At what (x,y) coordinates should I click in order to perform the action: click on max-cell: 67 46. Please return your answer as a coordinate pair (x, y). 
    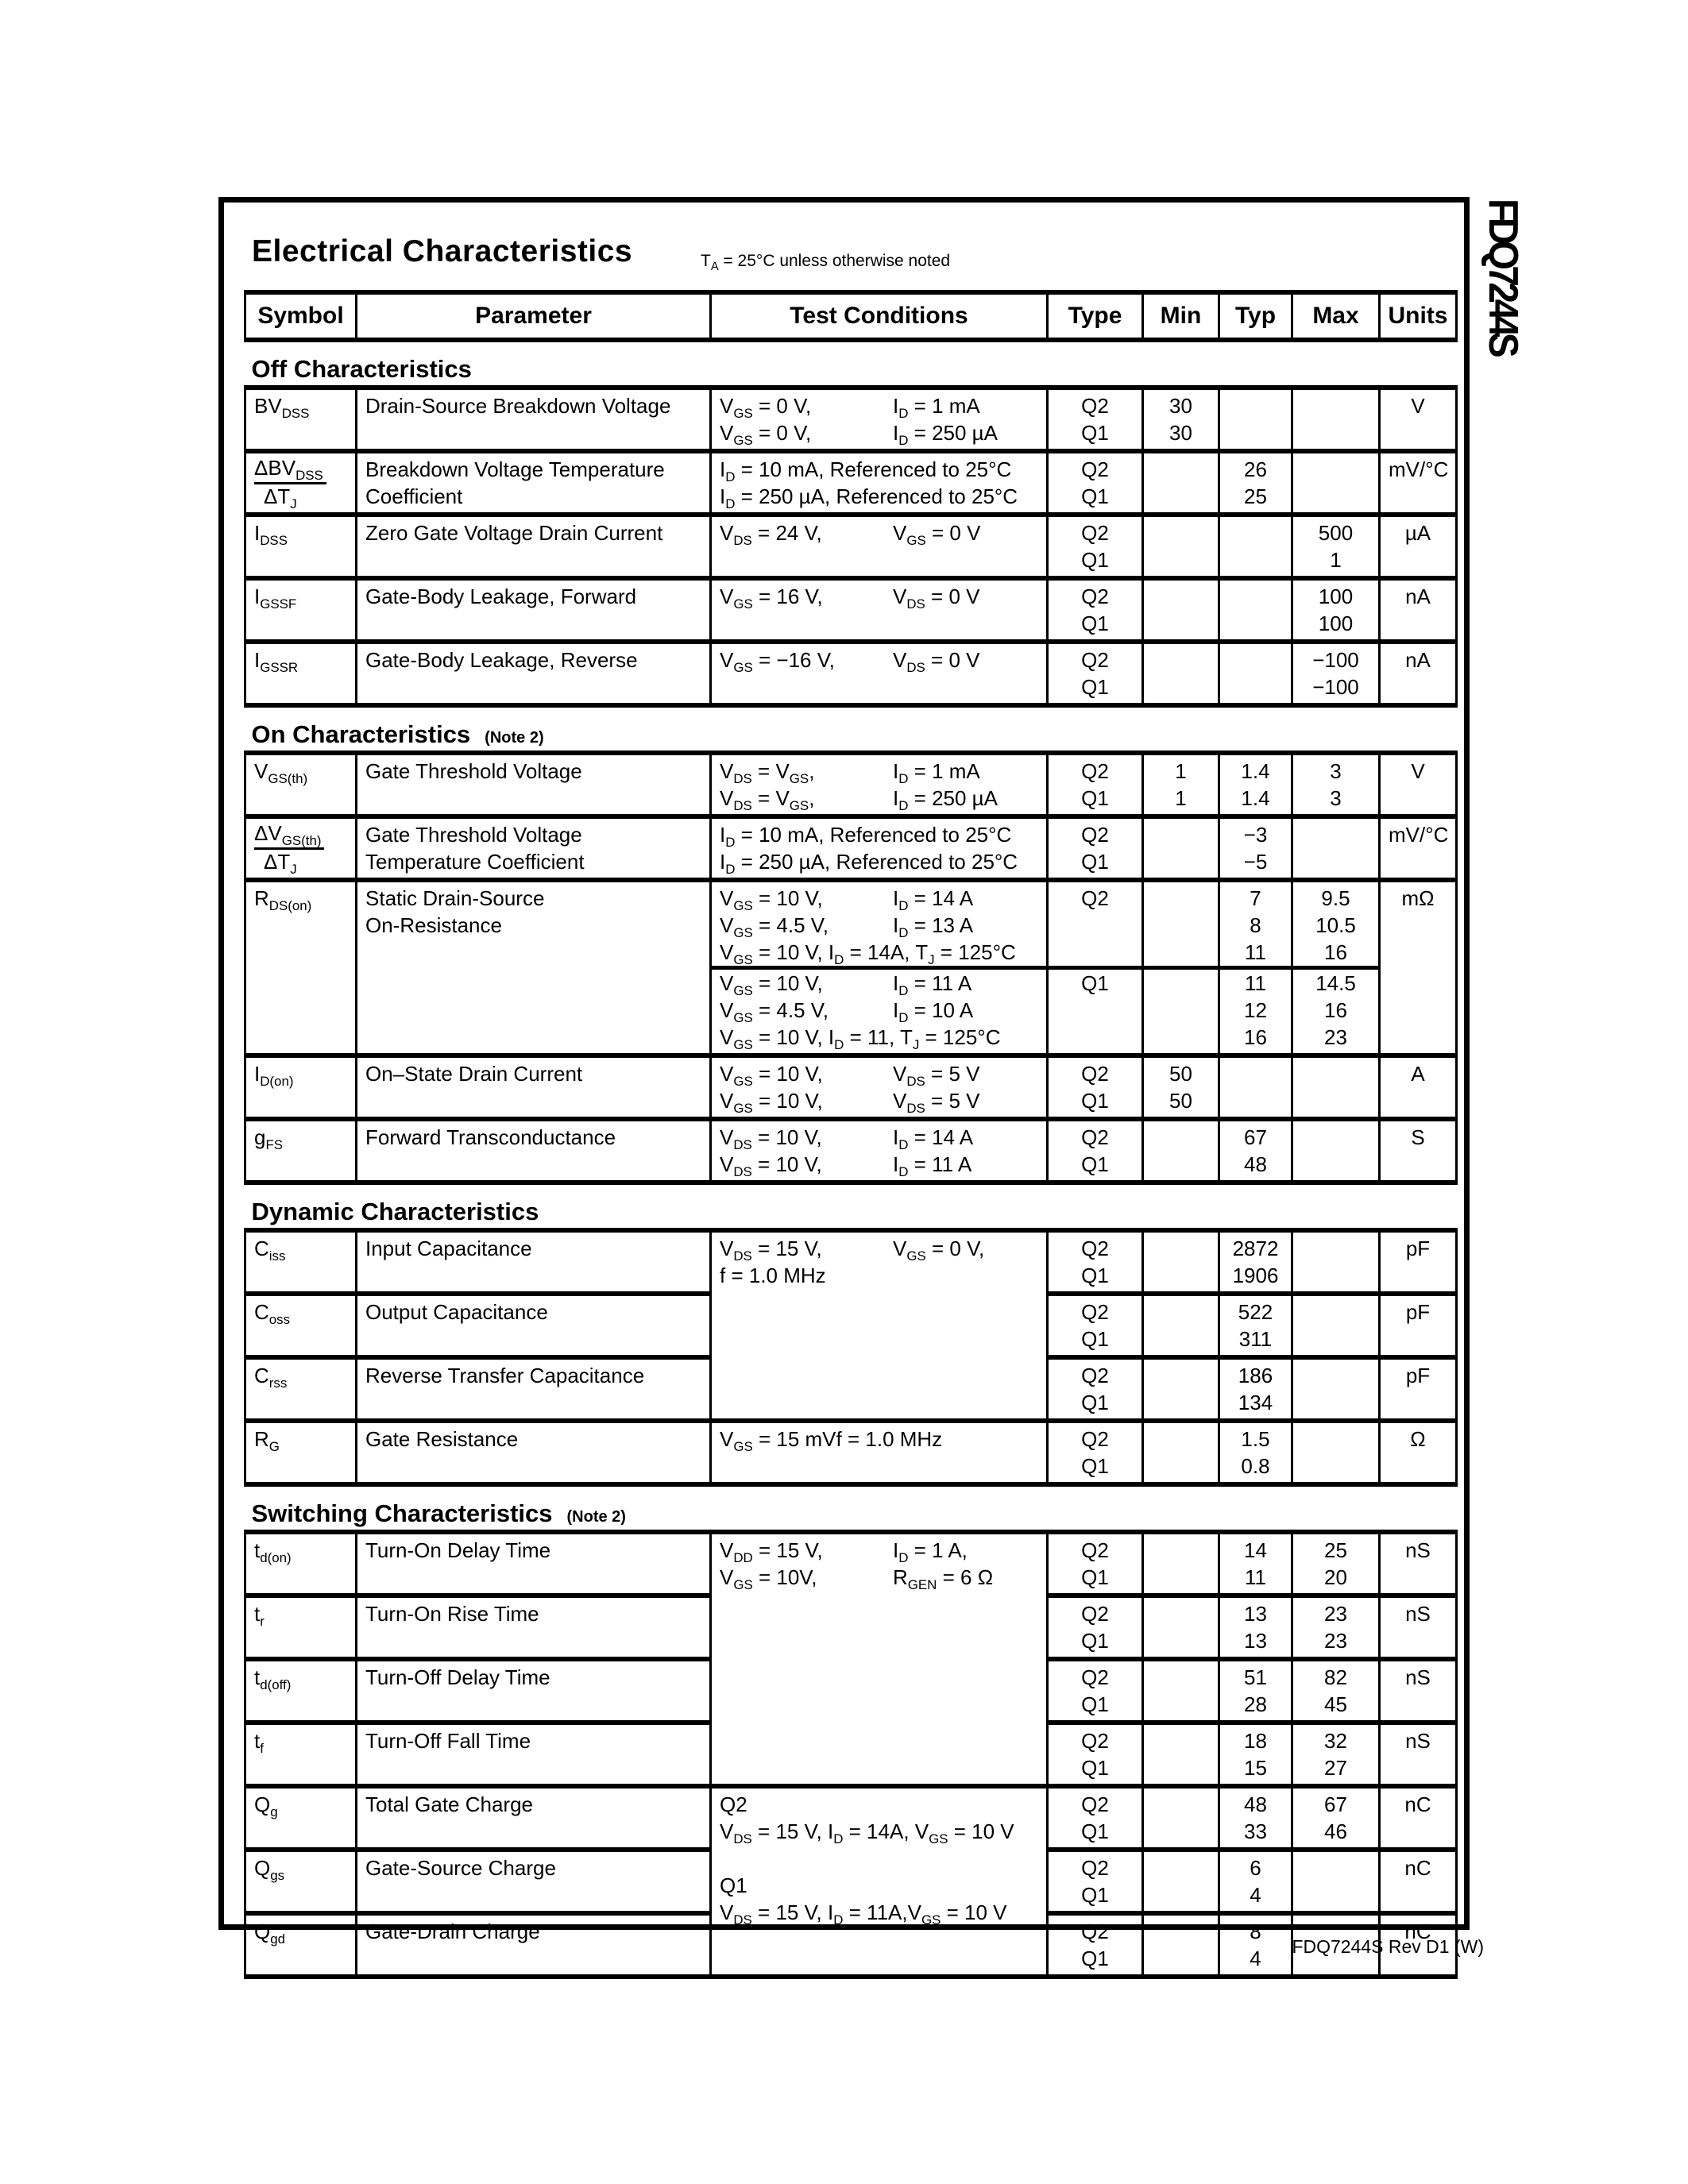
    Looking at the image, I should click on (1336, 1818).